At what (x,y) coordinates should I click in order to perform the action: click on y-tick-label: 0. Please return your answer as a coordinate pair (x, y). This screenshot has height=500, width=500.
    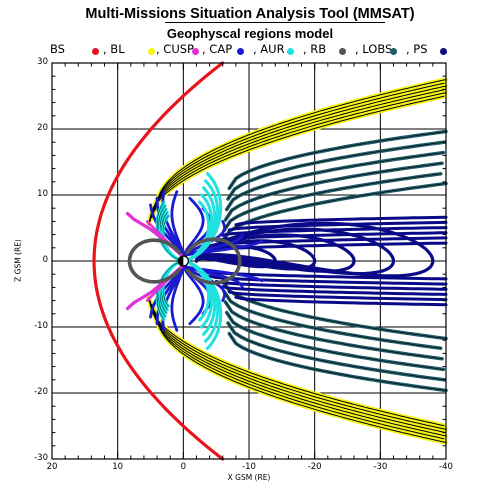
    Looking at the image, I should click on (45, 260).